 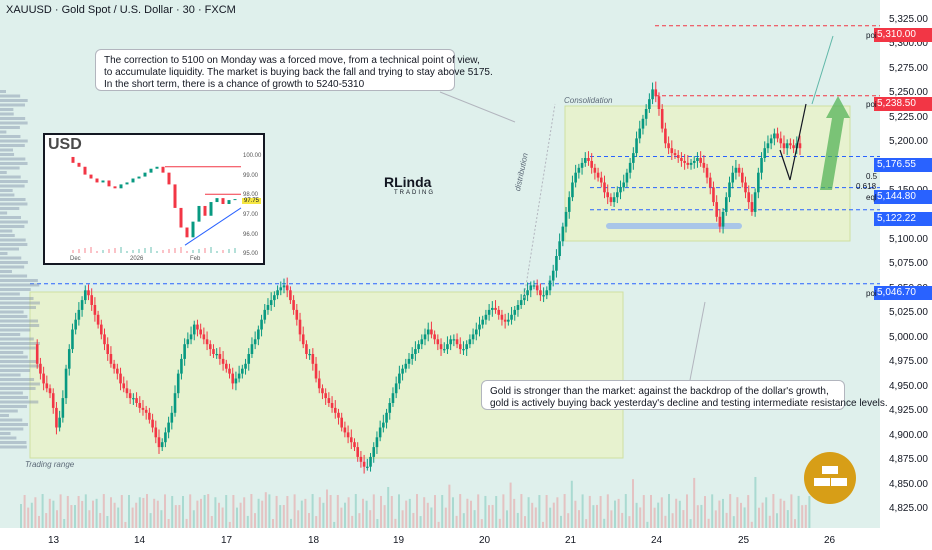 I want to click on inset-price-label: 97.75, so click(x=252, y=201).